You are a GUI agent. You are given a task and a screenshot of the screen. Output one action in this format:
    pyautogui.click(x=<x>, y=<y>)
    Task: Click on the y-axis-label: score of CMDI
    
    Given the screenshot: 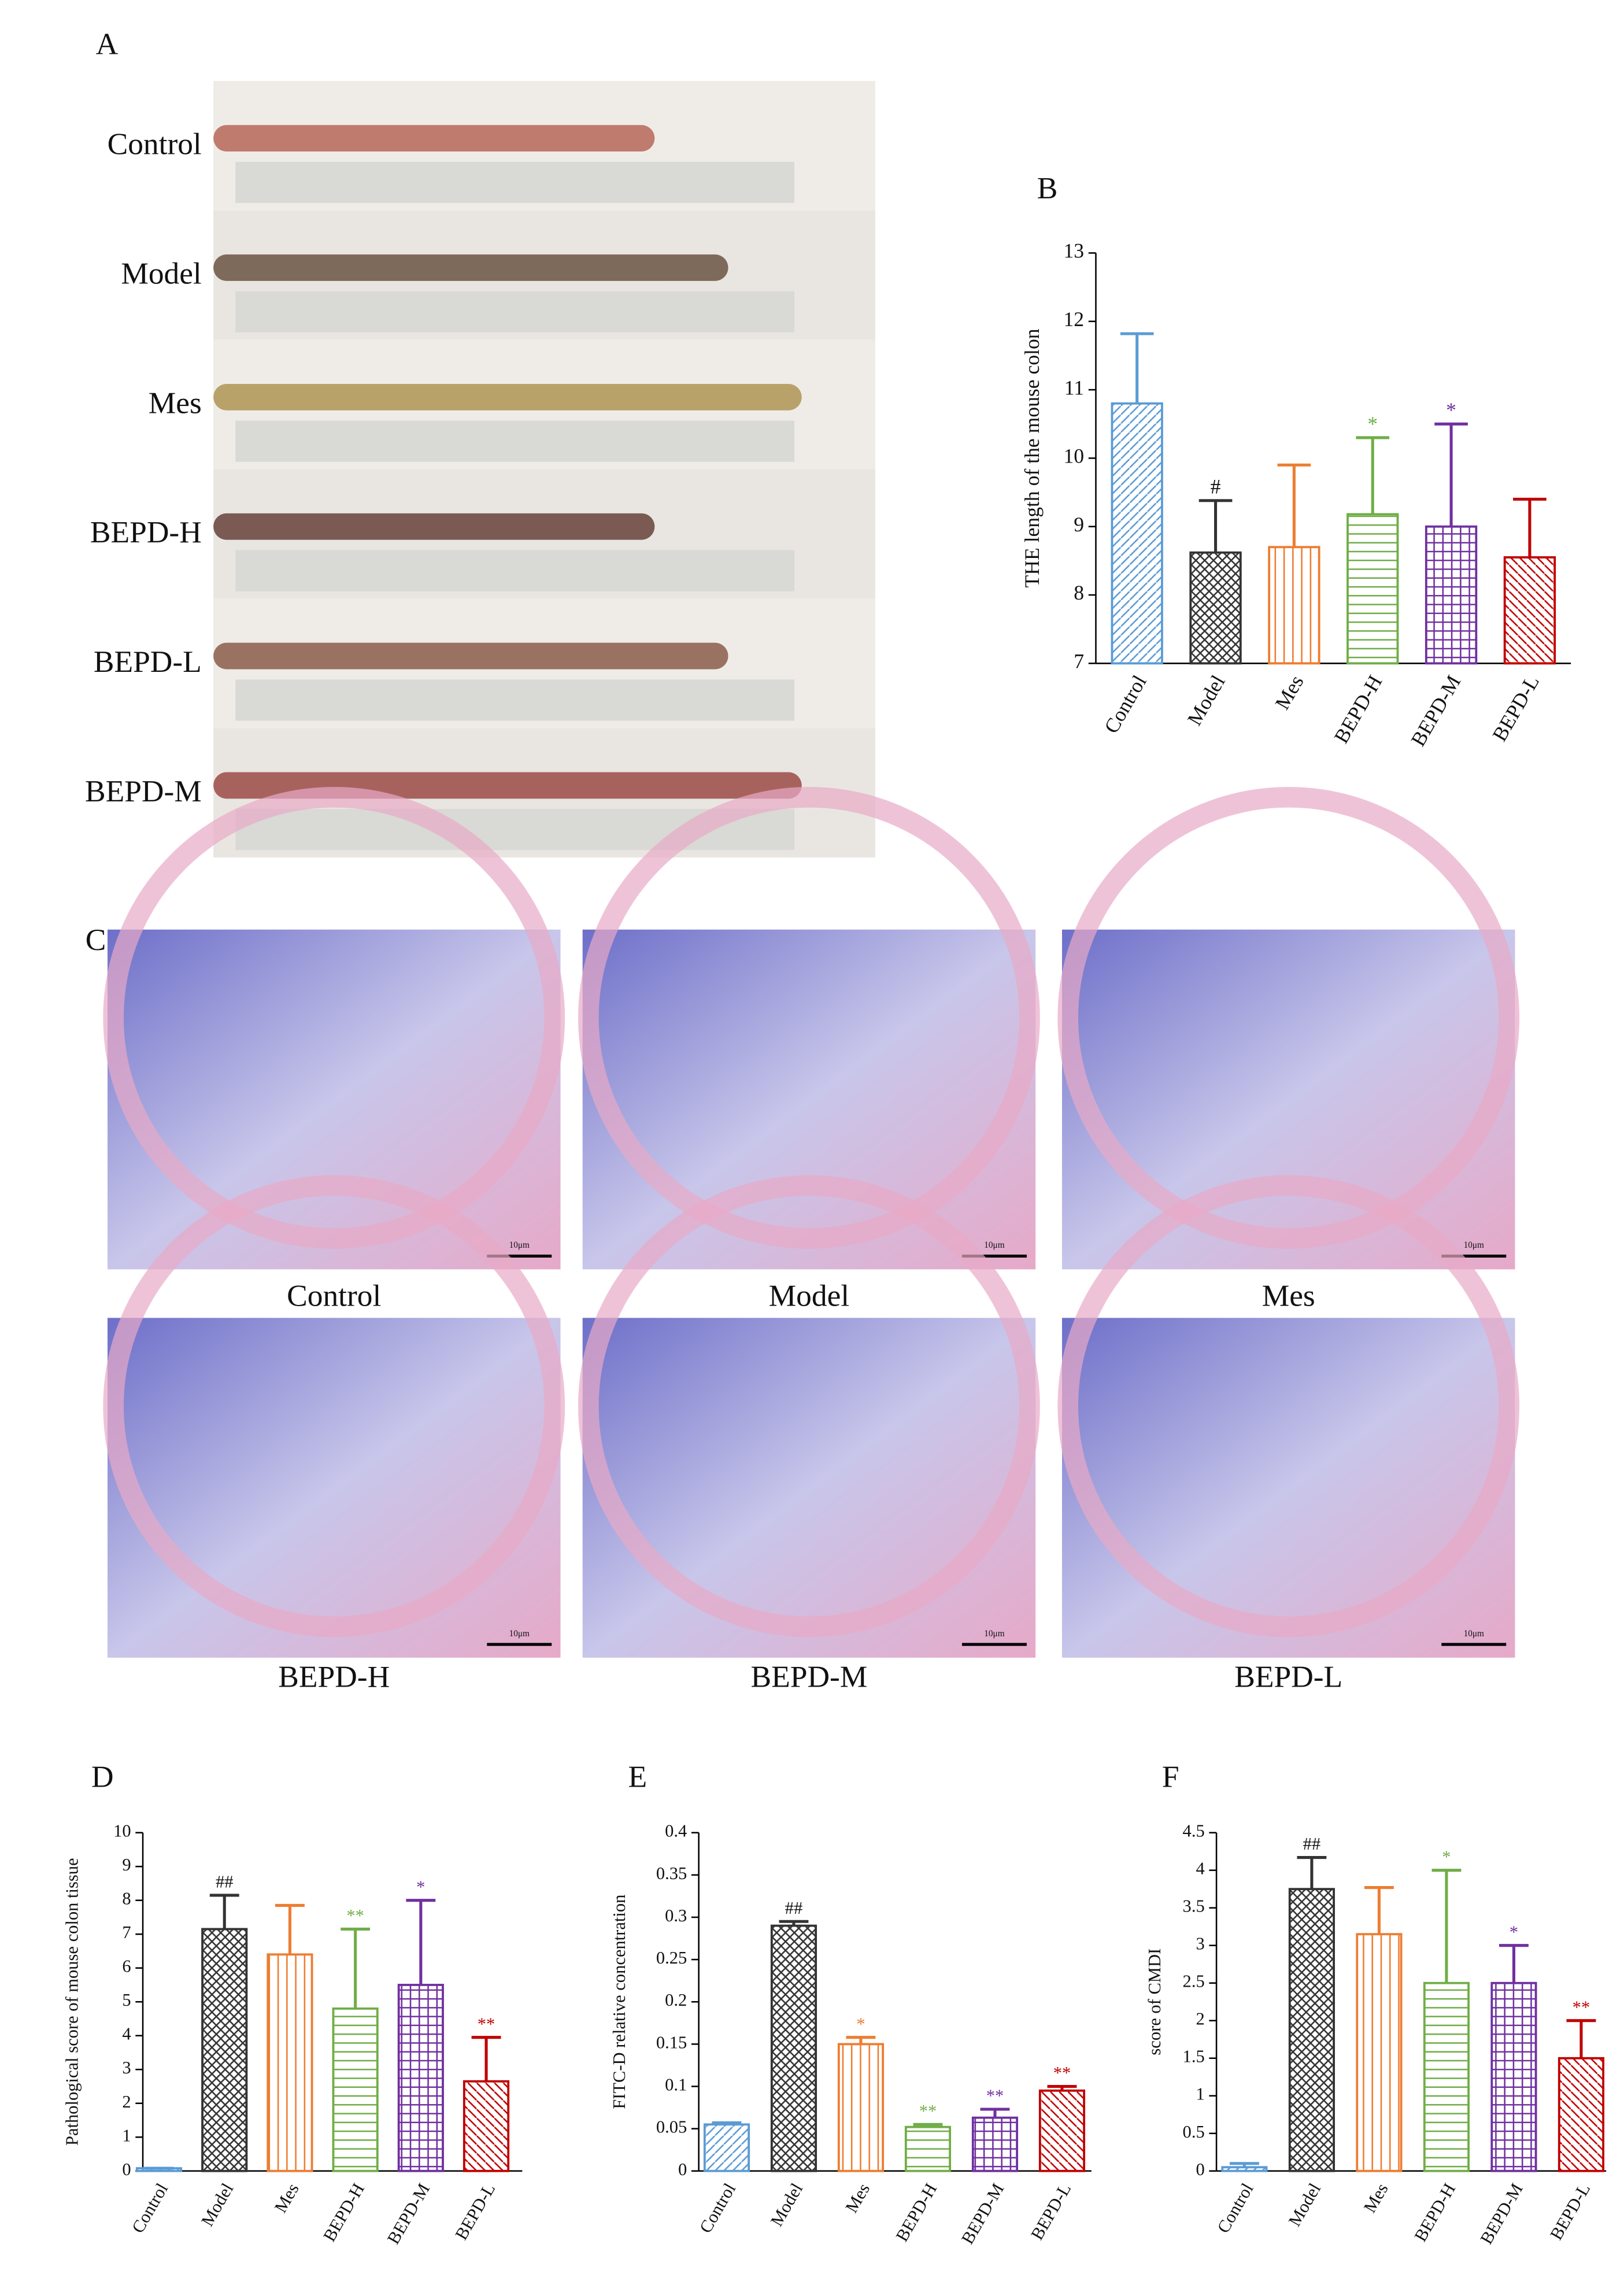 What is the action you would take?
    pyautogui.click(x=1154, y=2002)
    